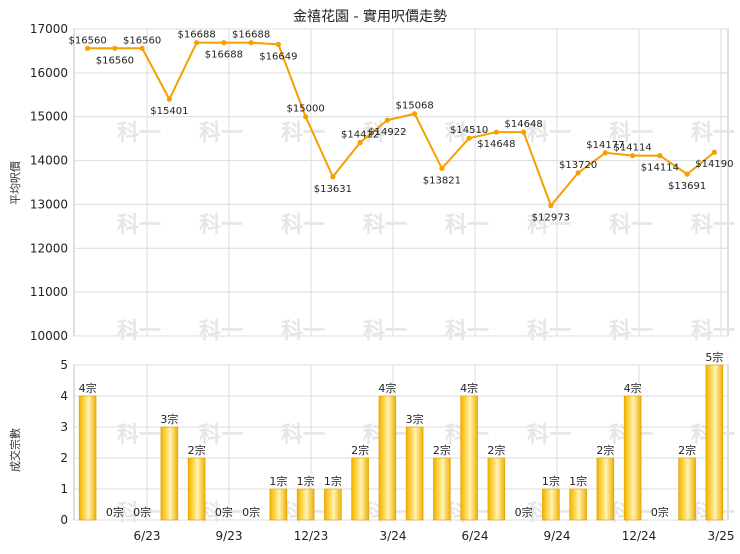  Describe the element at coordinates (49, 204) in the screenshot. I see `price-y-tick-label: 13000` at that location.